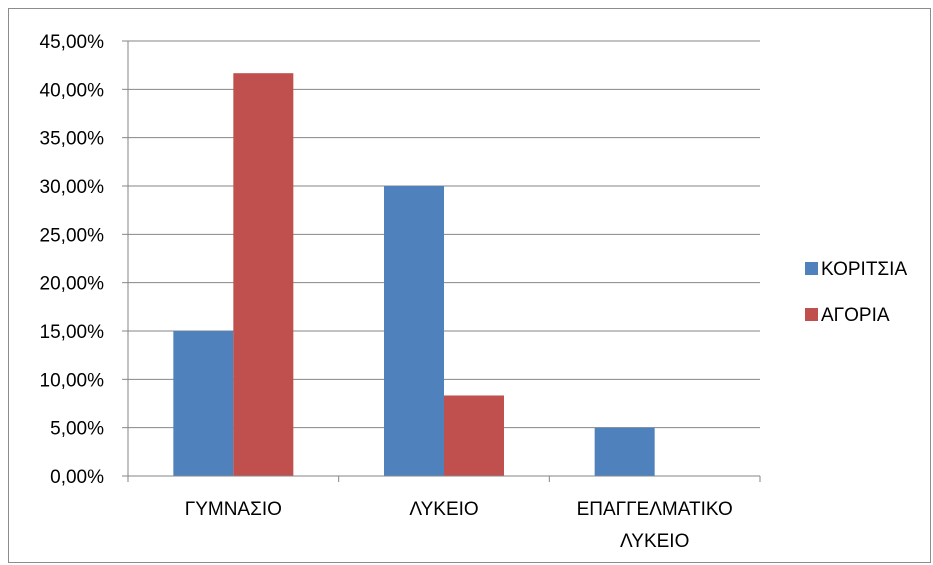 This screenshot has height=565, width=933. Describe the element at coordinates (72, 90) in the screenshot. I see `y-tick-label: 40,00%` at that location.